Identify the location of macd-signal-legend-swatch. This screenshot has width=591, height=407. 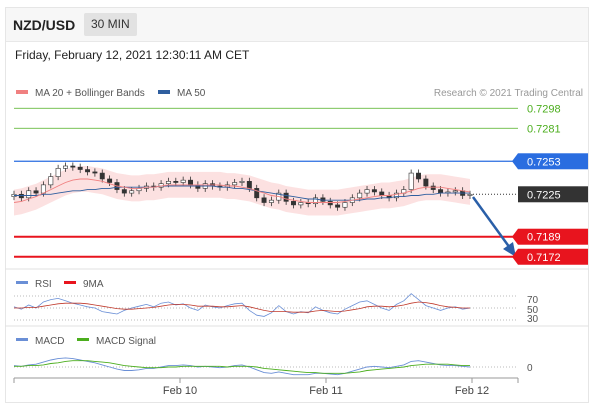
(83, 339).